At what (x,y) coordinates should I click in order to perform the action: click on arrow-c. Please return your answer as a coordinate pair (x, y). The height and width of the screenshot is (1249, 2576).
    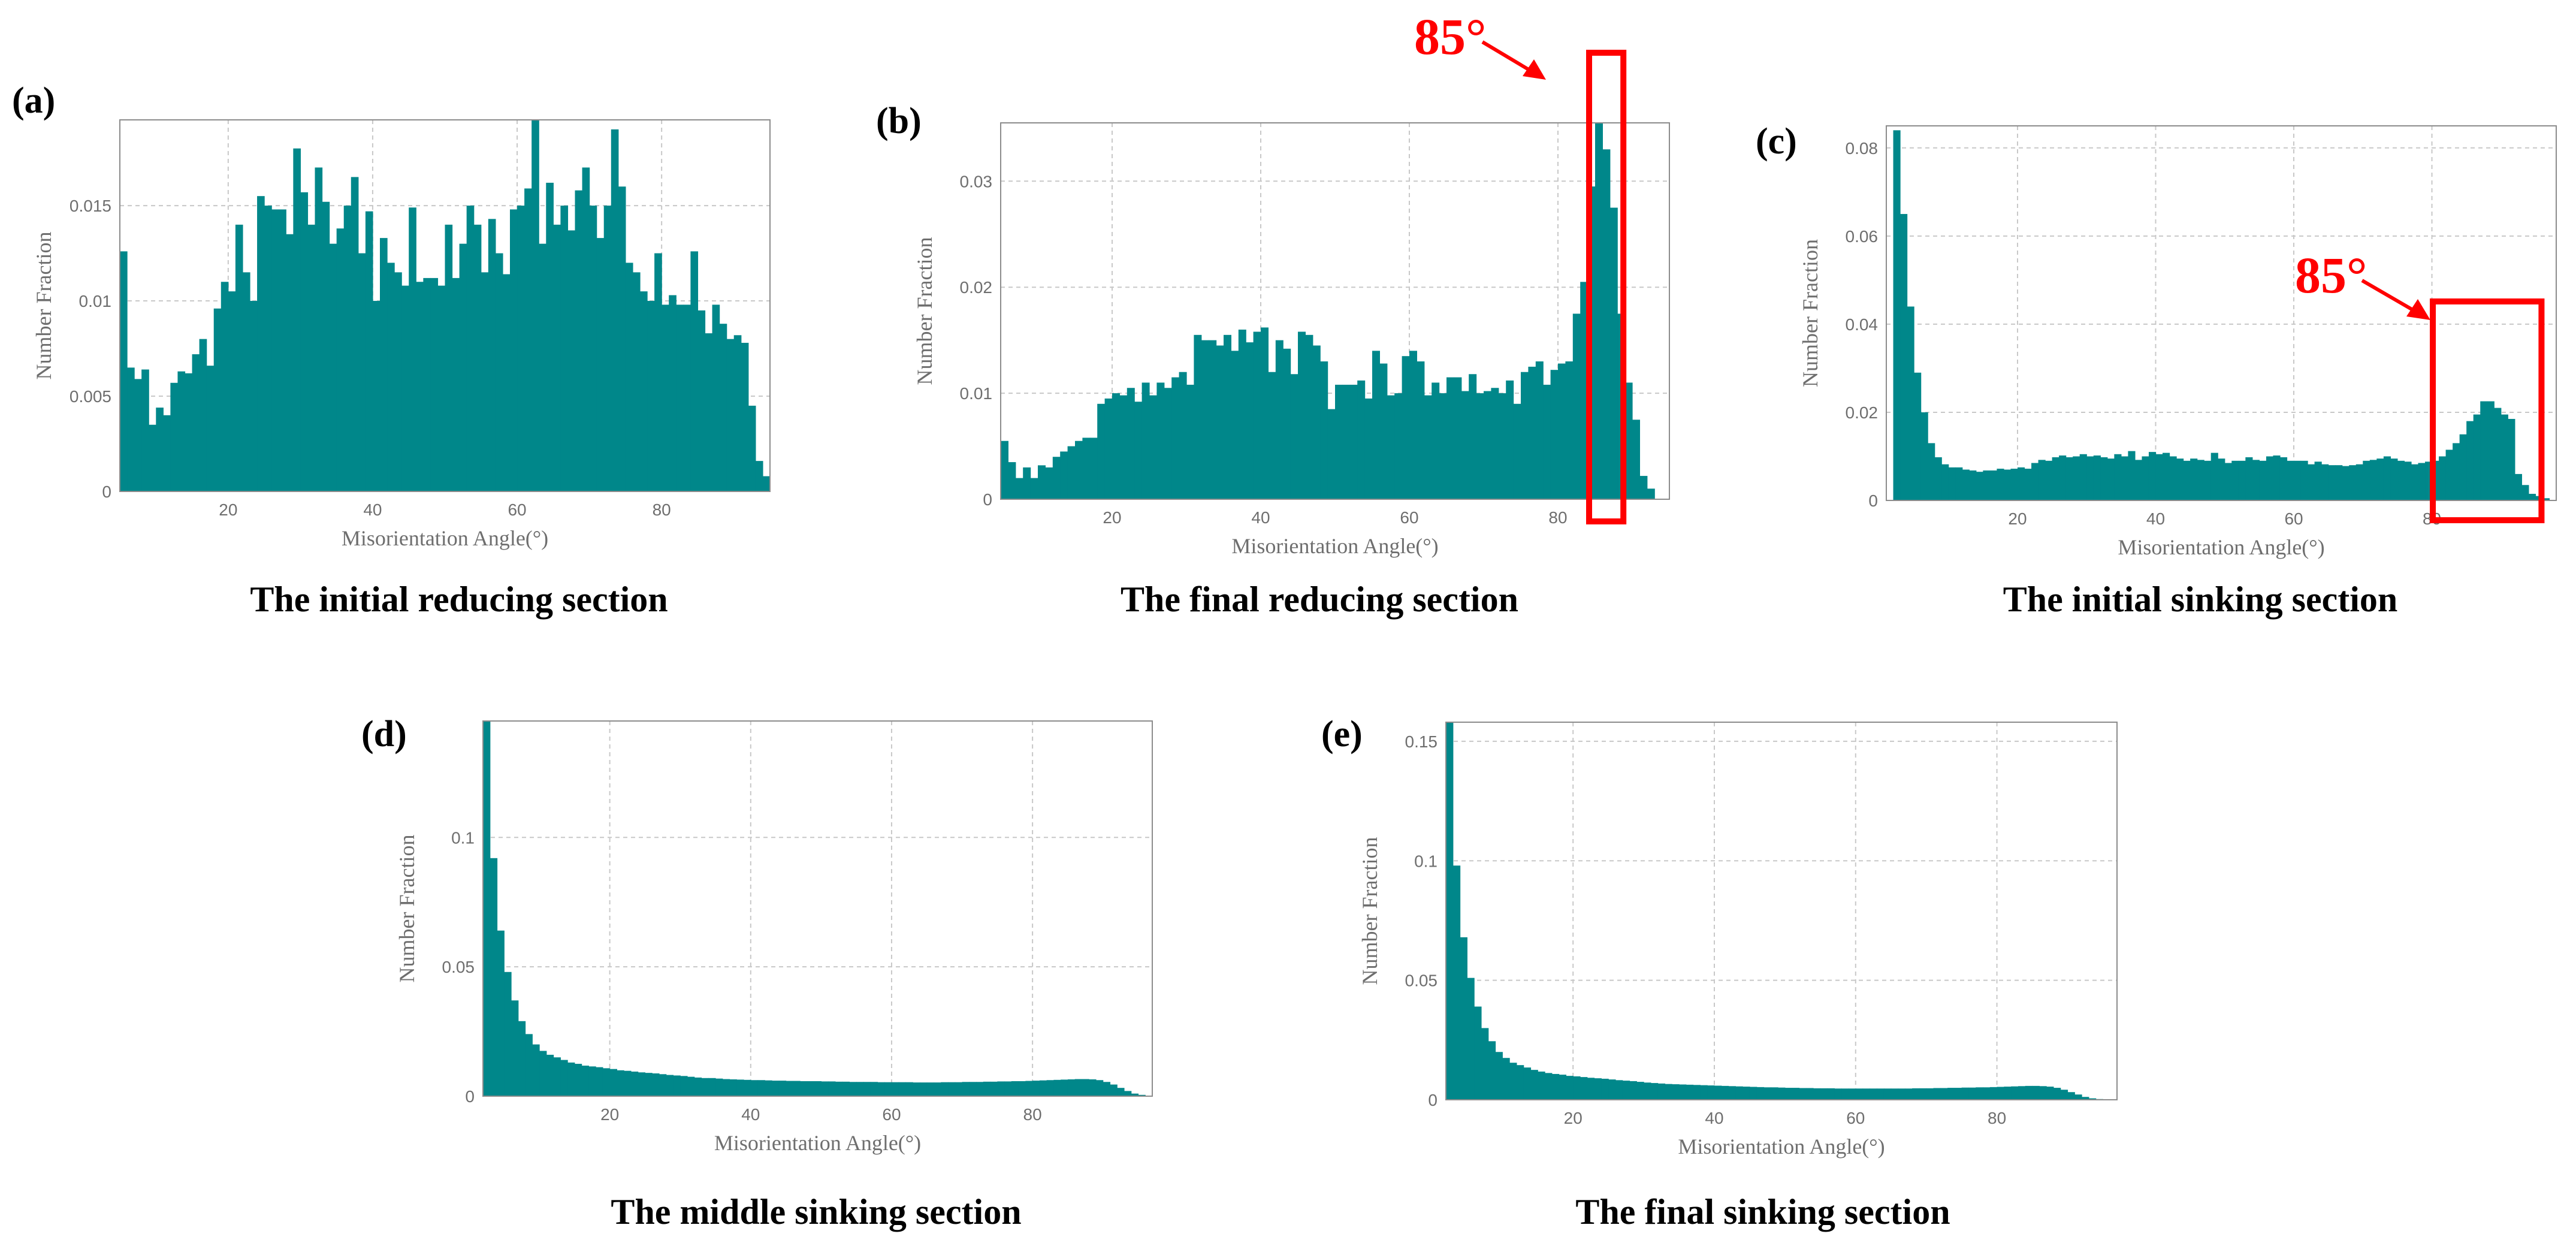
    Looking at the image, I should click on (2395, 299).